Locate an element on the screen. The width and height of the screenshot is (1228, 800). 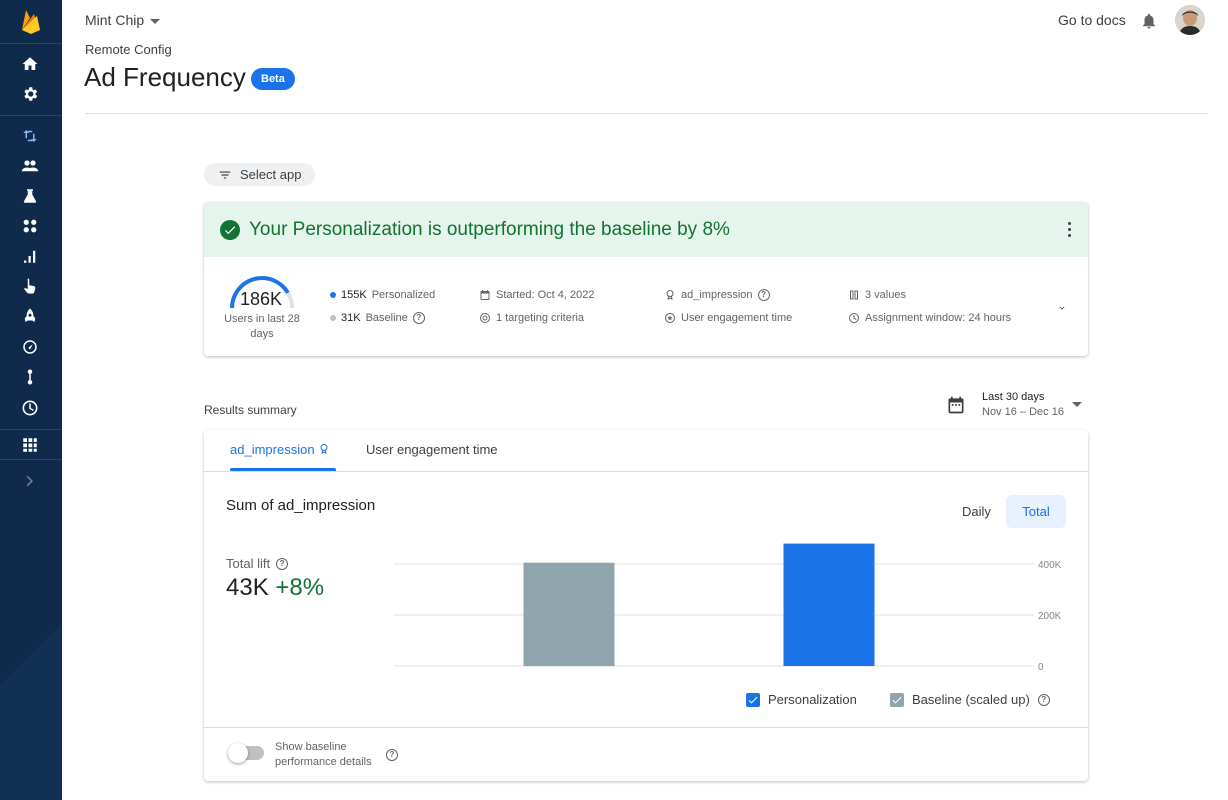
sidebar is located at coordinates (31, 400).